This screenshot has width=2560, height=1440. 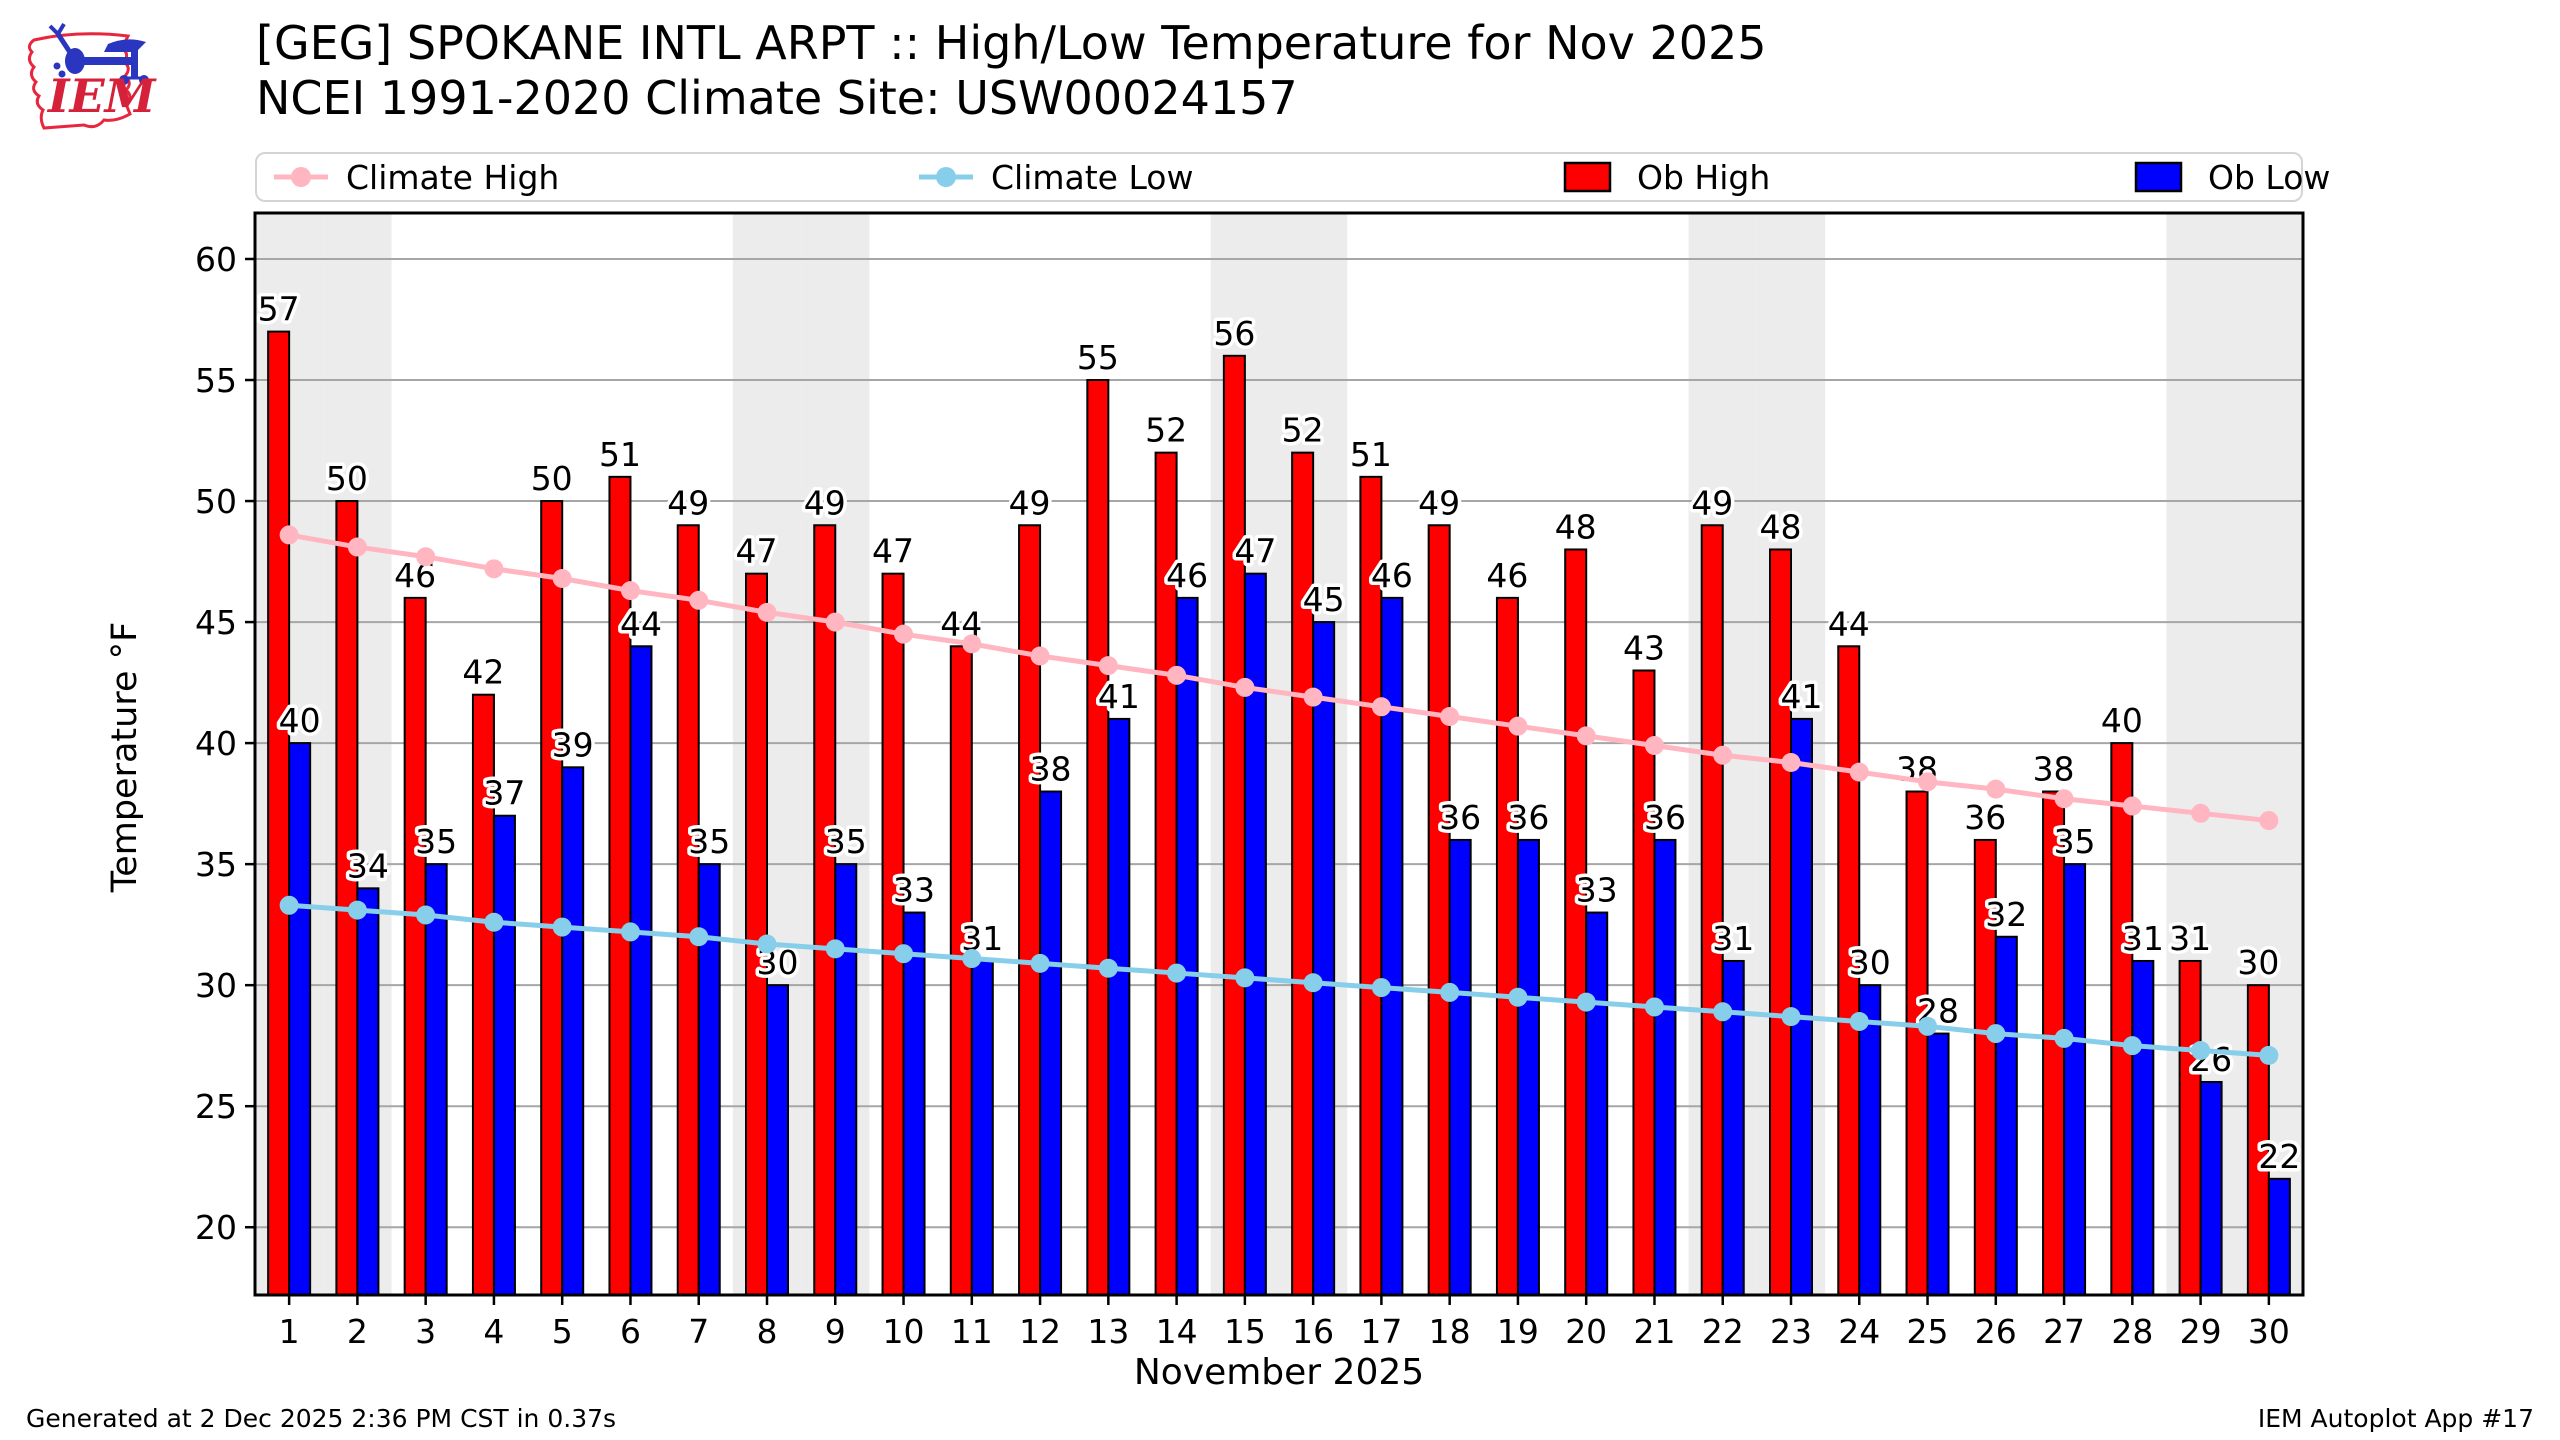 What do you see at coordinates (1279, 1372) in the screenshot?
I see `x-axis-title: November 2025` at bounding box center [1279, 1372].